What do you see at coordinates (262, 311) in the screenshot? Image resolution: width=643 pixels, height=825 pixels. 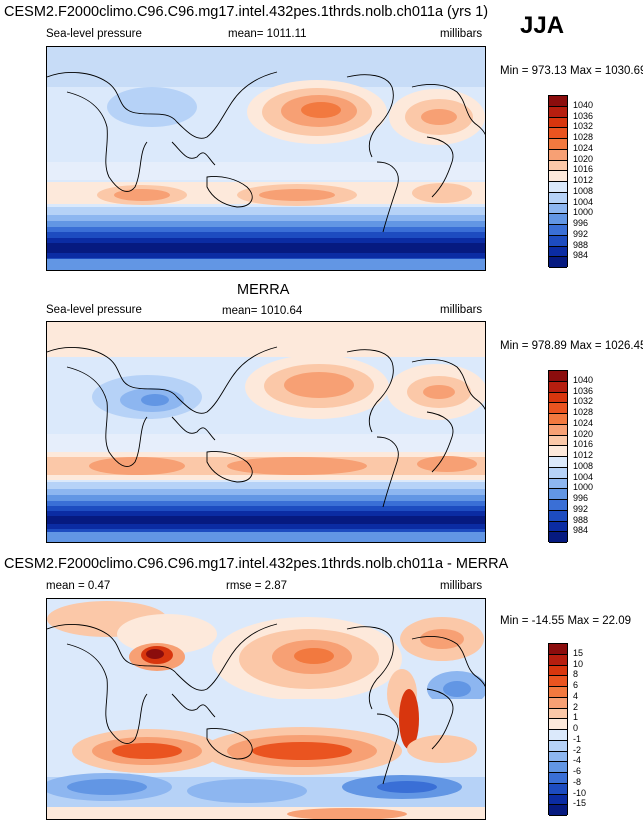 I see `panel2-mean-label: mean= 1010.64` at bounding box center [262, 311].